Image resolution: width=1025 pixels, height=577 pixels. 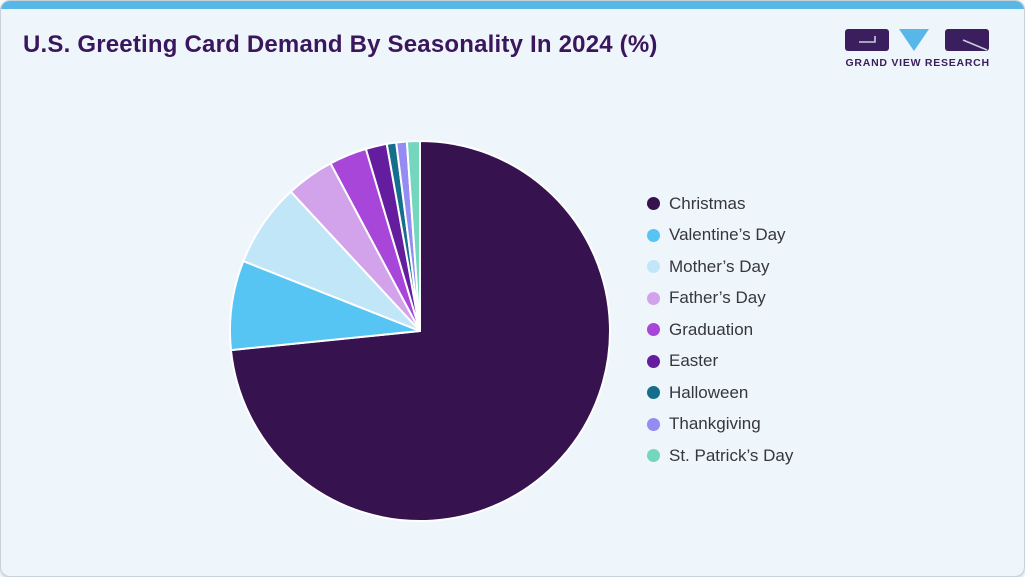 I want to click on gvr-logo-icon, so click(x=917, y=40).